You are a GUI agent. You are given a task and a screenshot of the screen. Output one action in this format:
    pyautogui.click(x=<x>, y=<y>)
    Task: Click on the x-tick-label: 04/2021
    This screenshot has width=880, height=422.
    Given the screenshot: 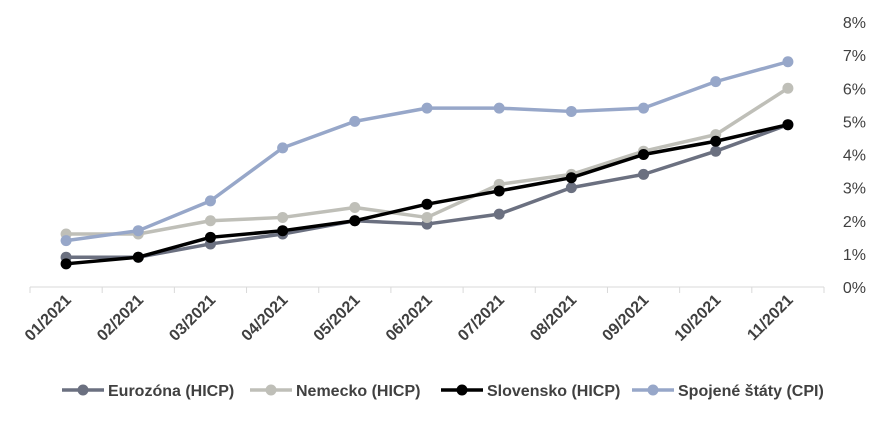 What is the action you would take?
    pyautogui.click(x=265, y=318)
    